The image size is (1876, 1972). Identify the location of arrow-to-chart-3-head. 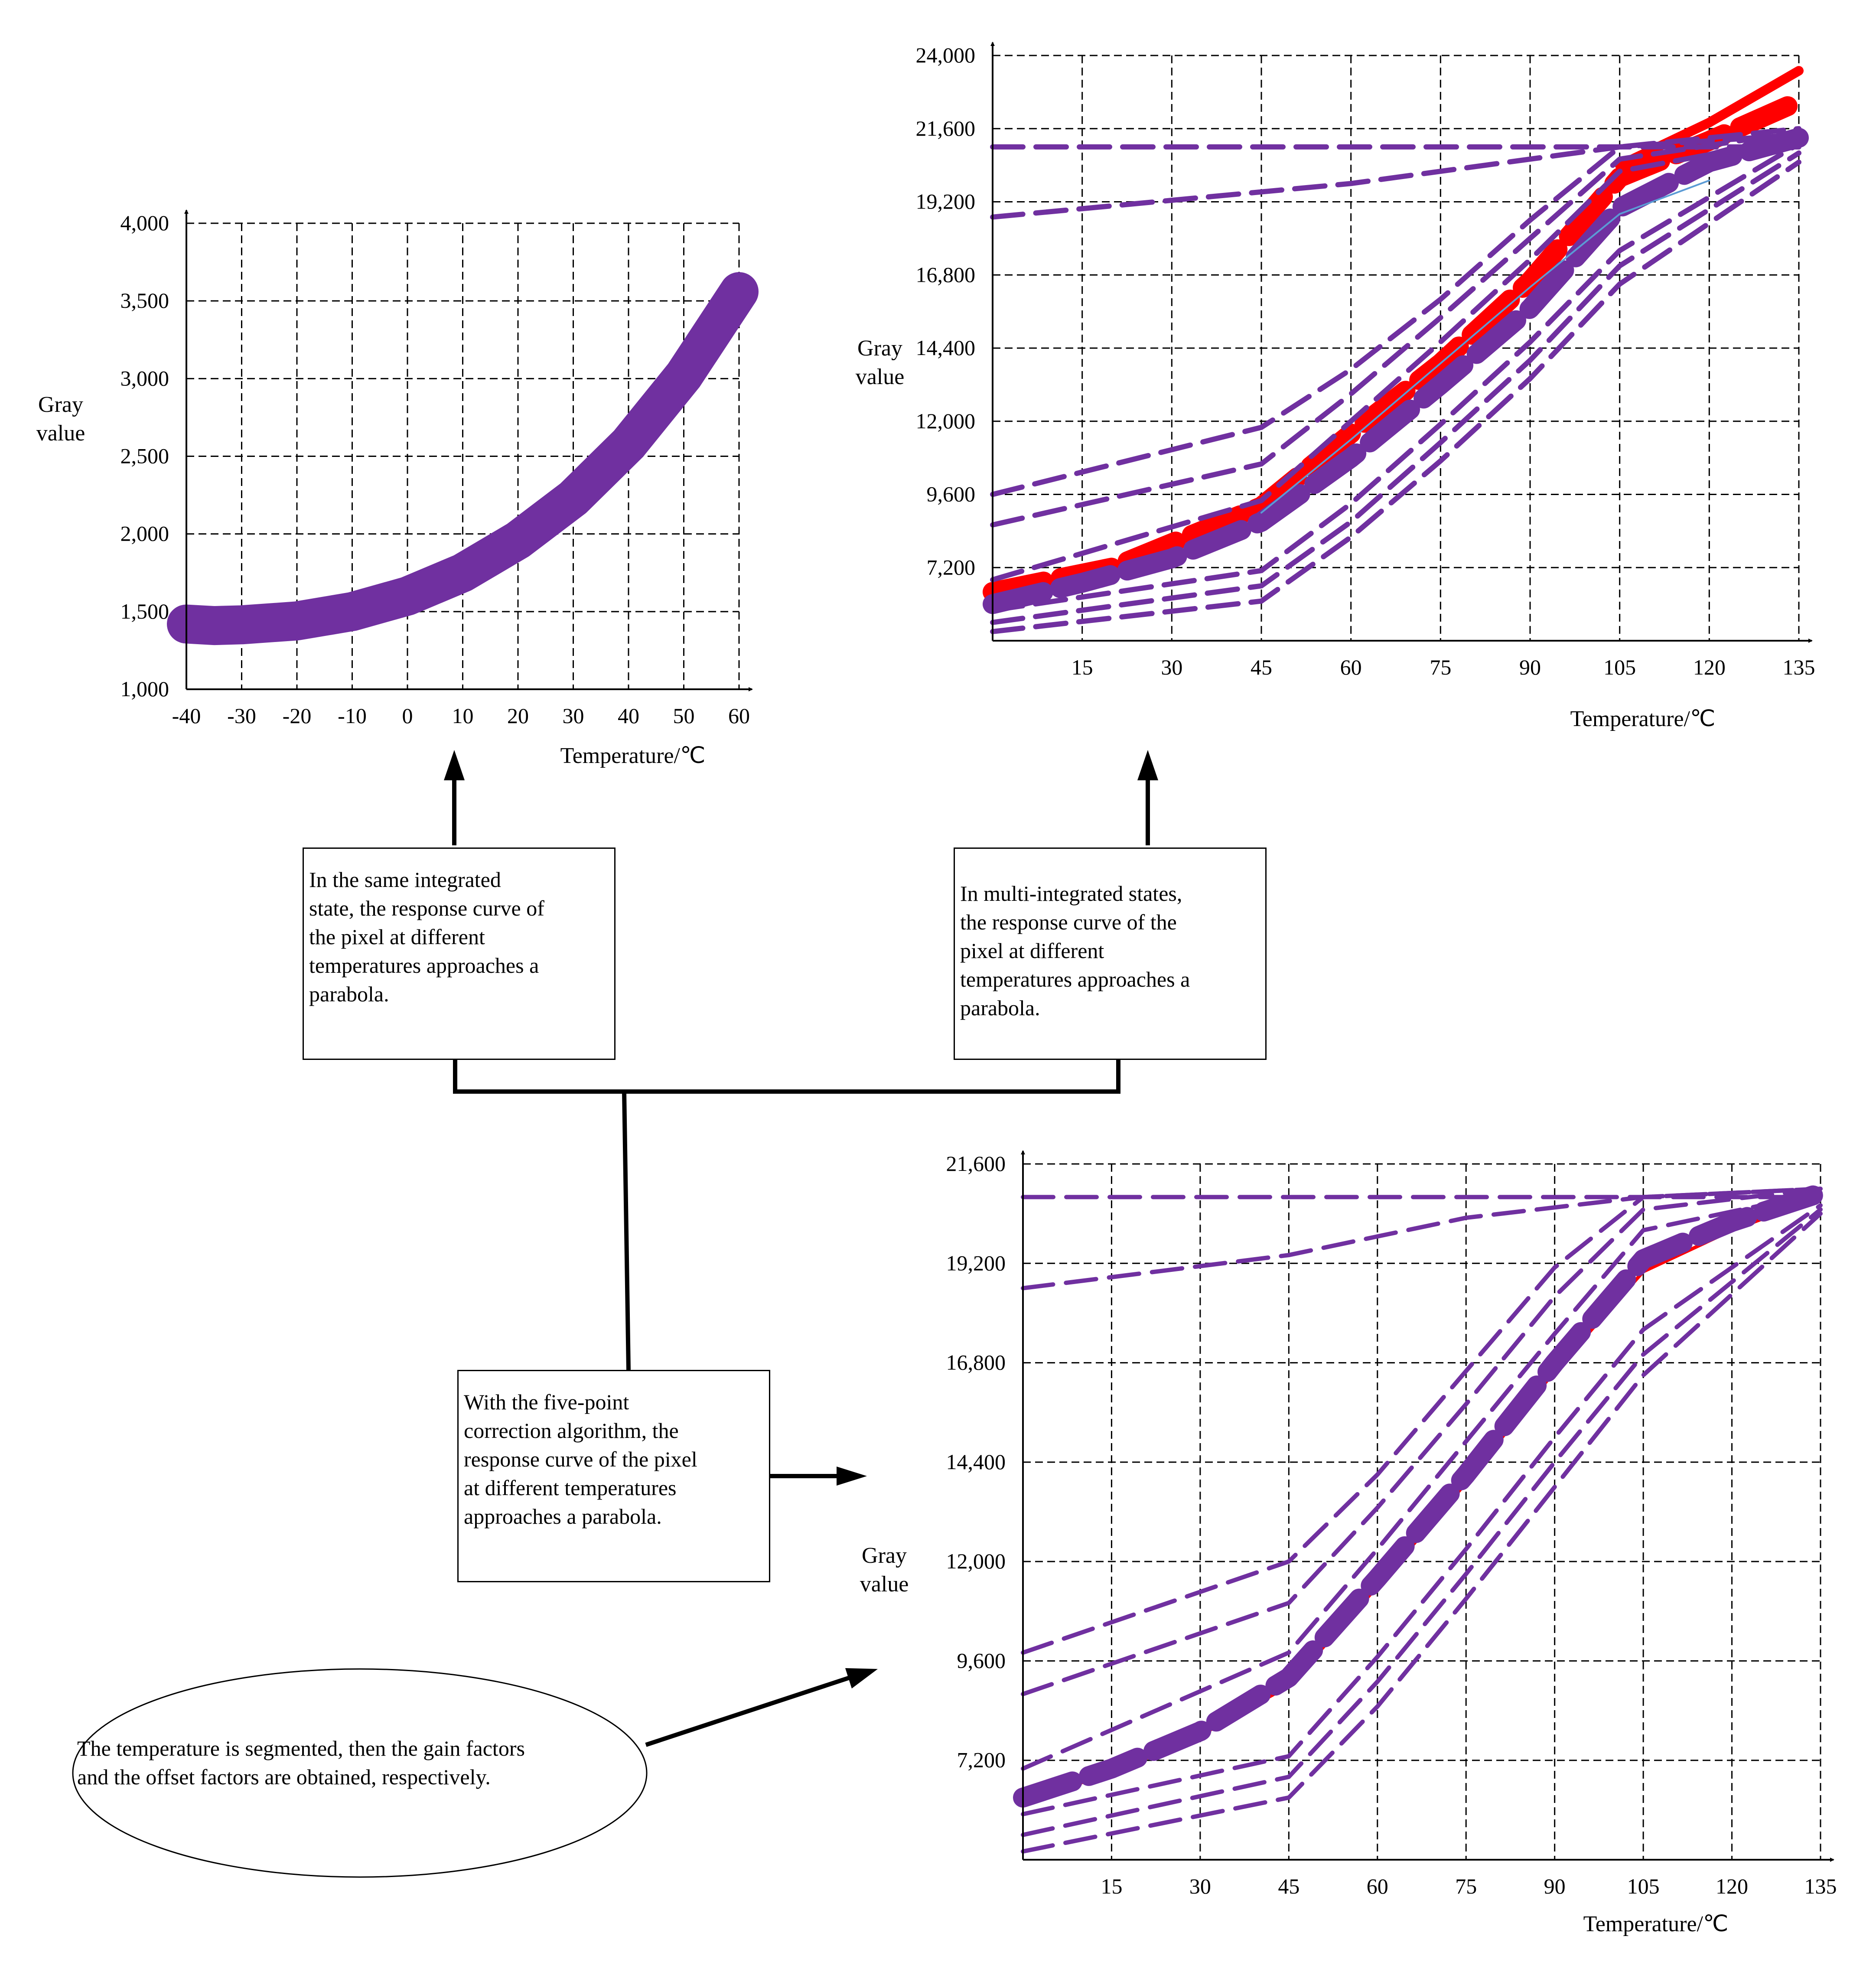
(852, 1477).